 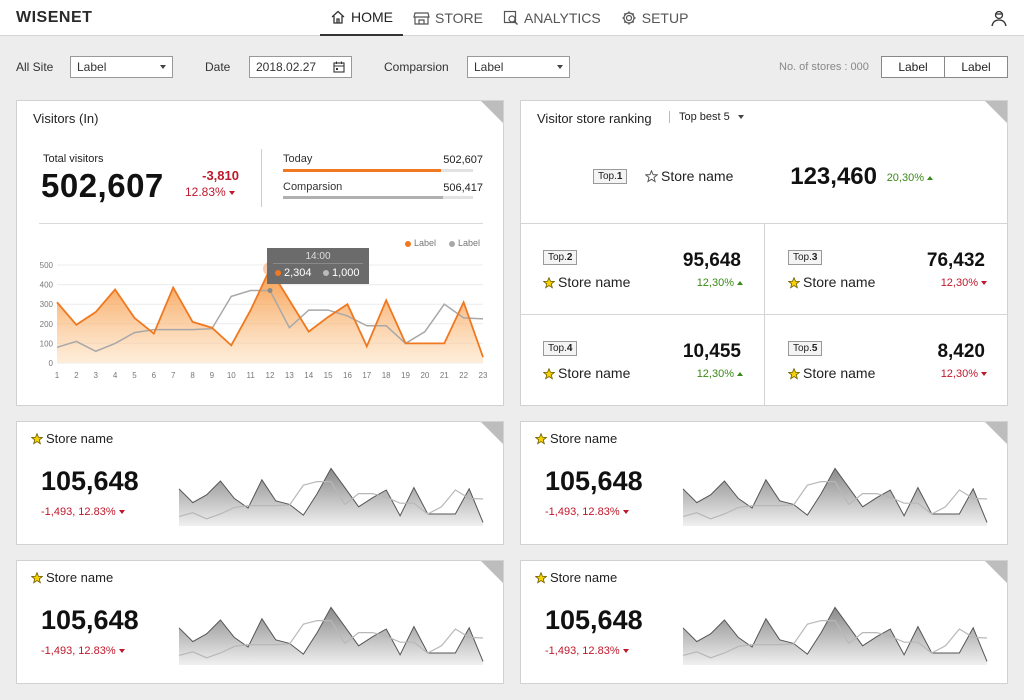 What do you see at coordinates (569, 257) in the screenshot?
I see `rank-number: 2` at bounding box center [569, 257].